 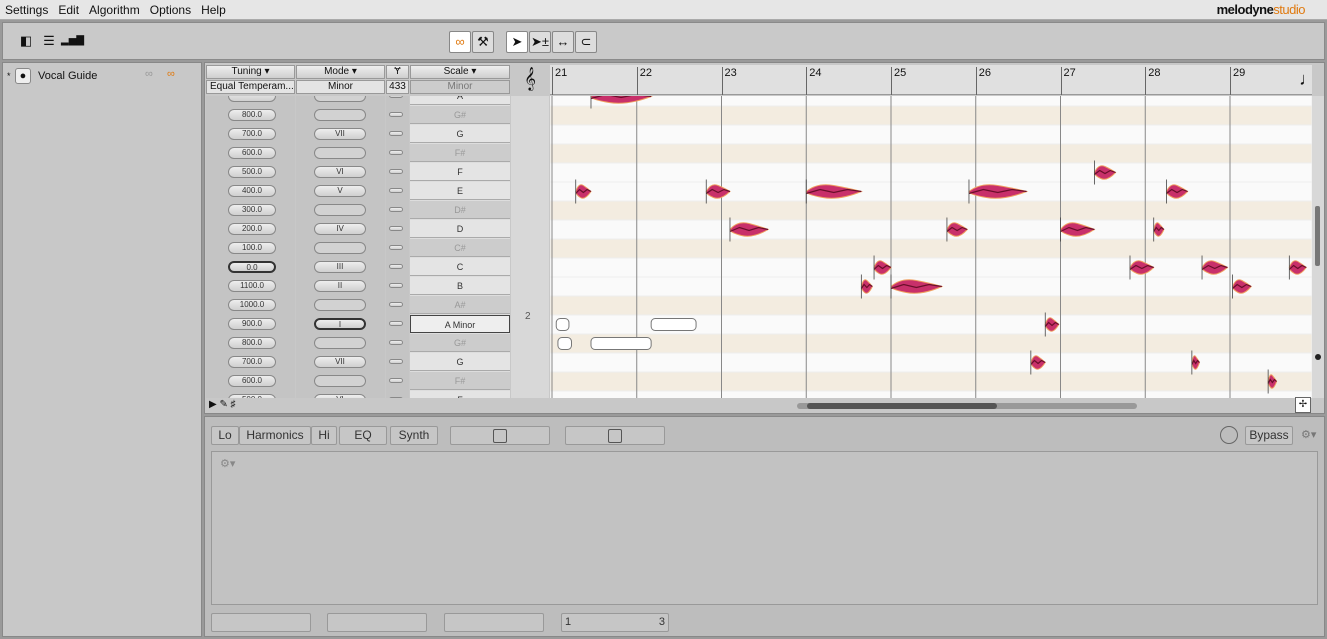 I want to click on mode-degree: V, so click(x=340, y=191).